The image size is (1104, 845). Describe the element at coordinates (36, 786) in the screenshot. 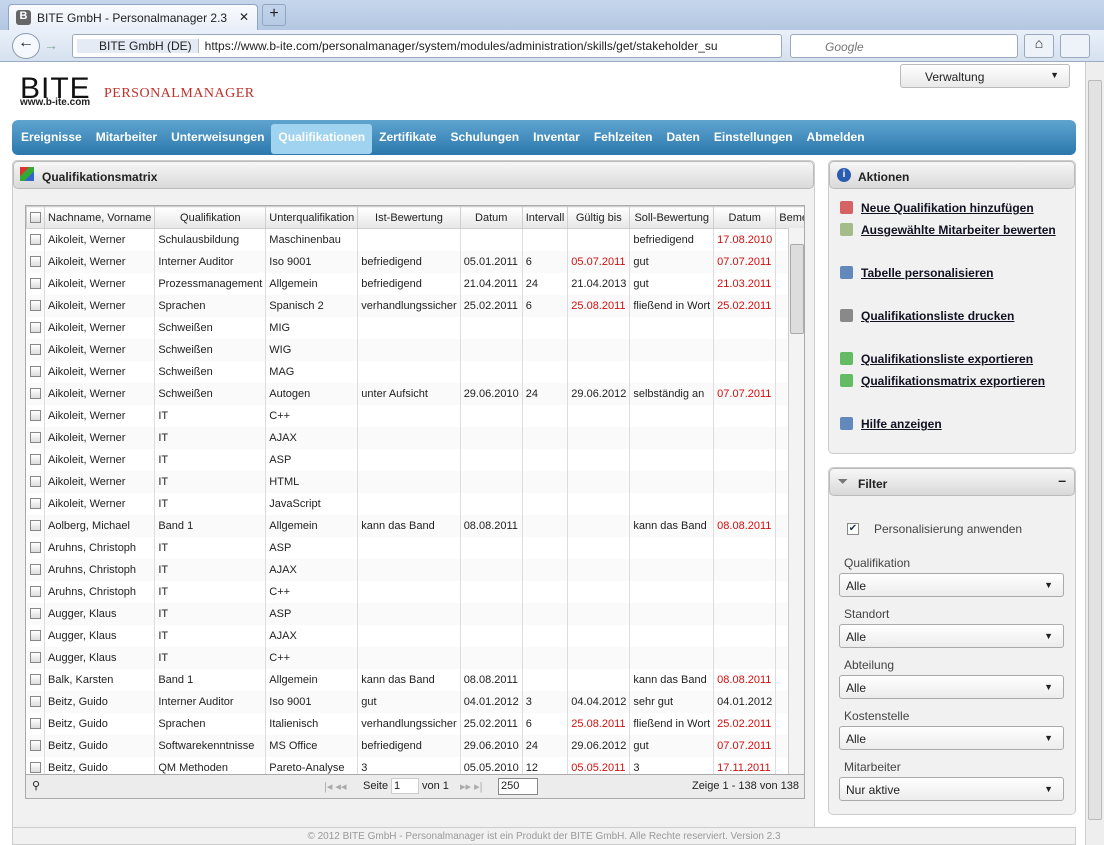

I see `search-icon: ⚲` at that location.